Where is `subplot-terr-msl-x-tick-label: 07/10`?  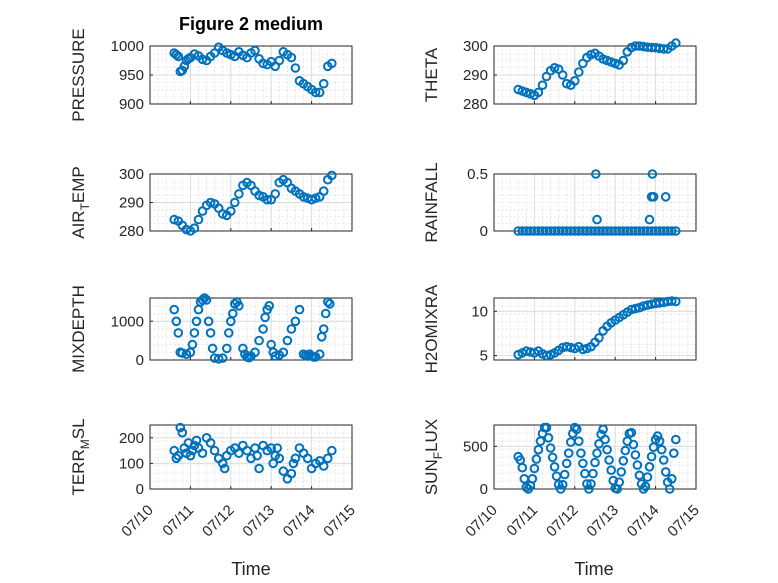
subplot-terr-msl-x-tick-label: 07/10 is located at coordinates (137, 521).